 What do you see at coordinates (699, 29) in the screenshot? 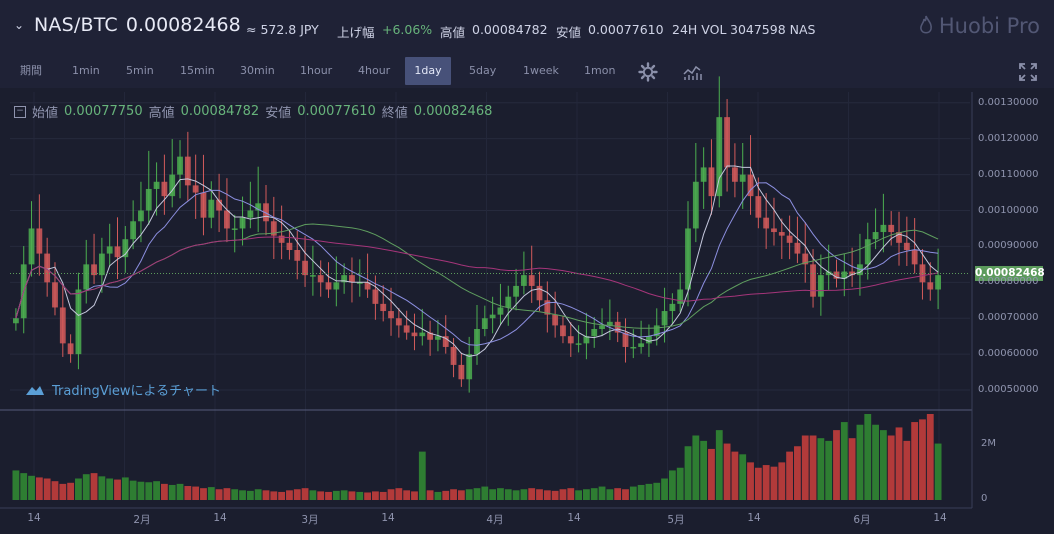
I see `volume-label: 24H VOL` at bounding box center [699, 29].